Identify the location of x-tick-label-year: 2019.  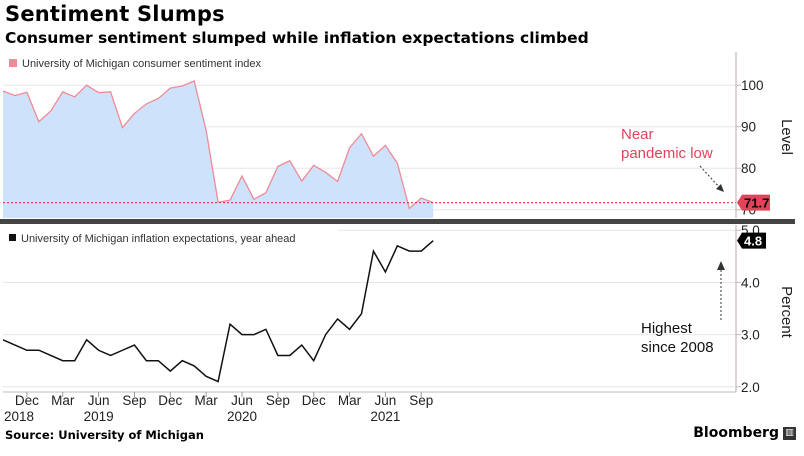
(99, 416).